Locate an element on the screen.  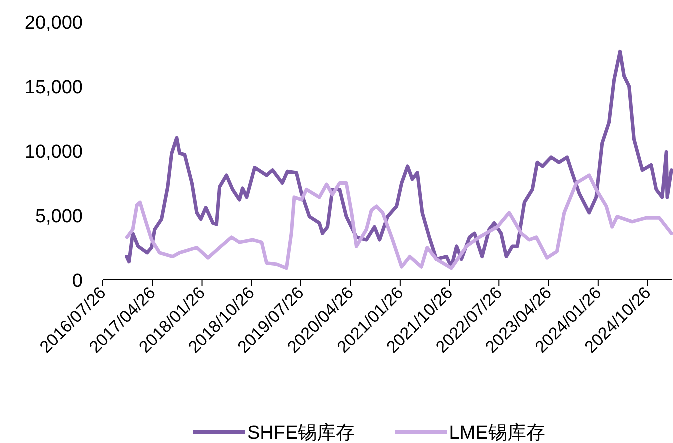
ytick: 10,000 is located at coordinates (53, 152).